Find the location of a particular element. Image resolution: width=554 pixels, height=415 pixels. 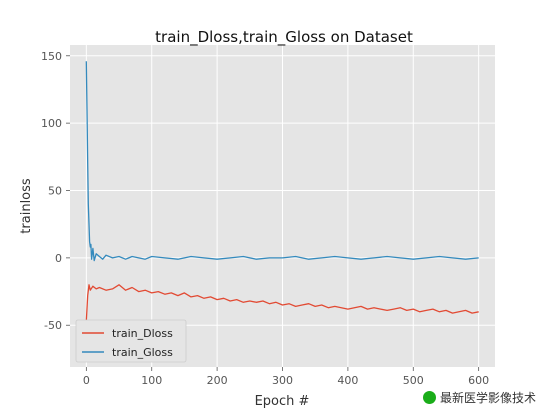

x-tick-label: 0 is located at coordinates (86, 380).